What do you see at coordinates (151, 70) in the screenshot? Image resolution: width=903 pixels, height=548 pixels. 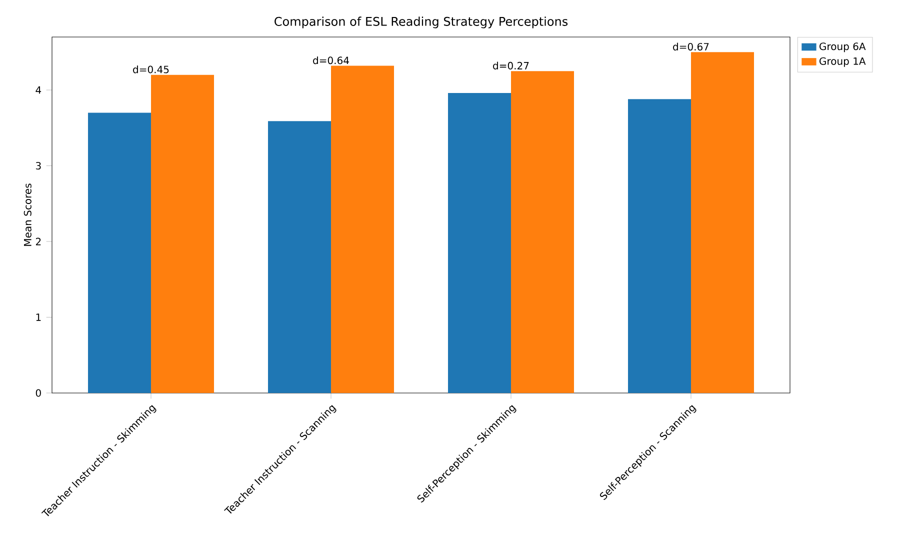 I see `annotation: d=0.45` at bounding box center [151, 70].